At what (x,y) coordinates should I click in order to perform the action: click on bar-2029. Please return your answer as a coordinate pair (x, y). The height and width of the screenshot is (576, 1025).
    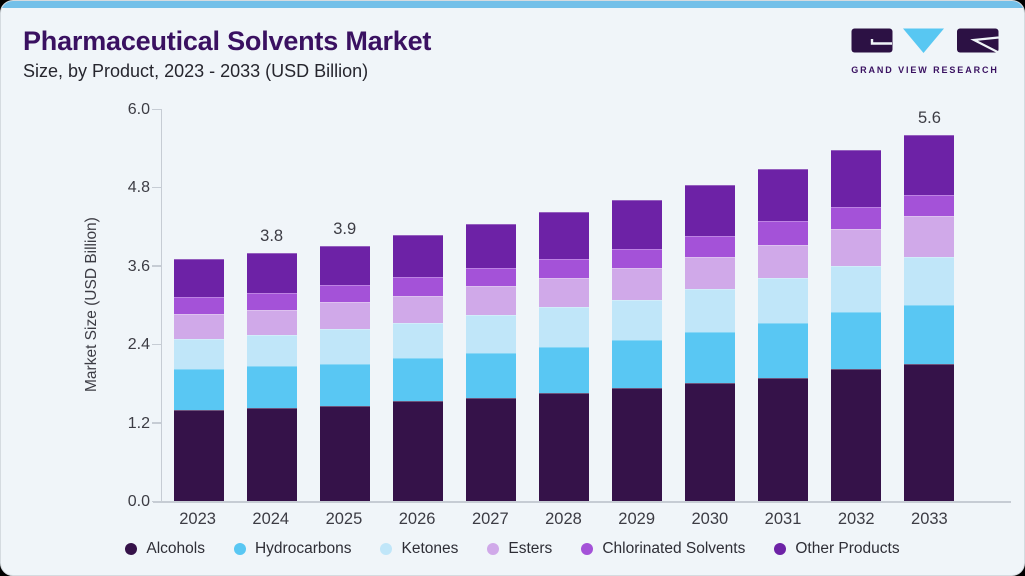
    Looking at the image, I should click on (637, 350).